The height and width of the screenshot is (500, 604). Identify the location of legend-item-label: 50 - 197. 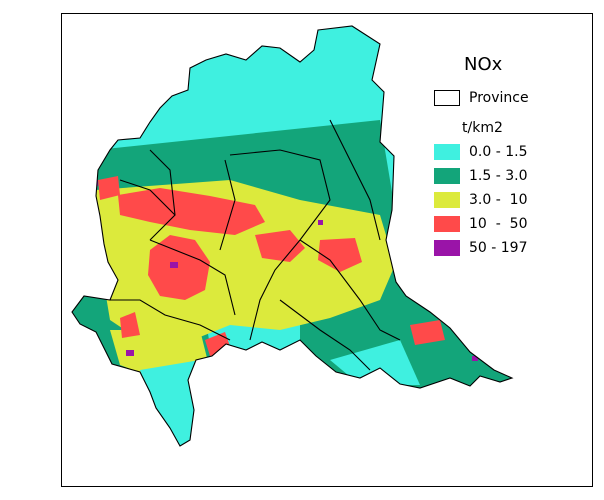
(498, 248).